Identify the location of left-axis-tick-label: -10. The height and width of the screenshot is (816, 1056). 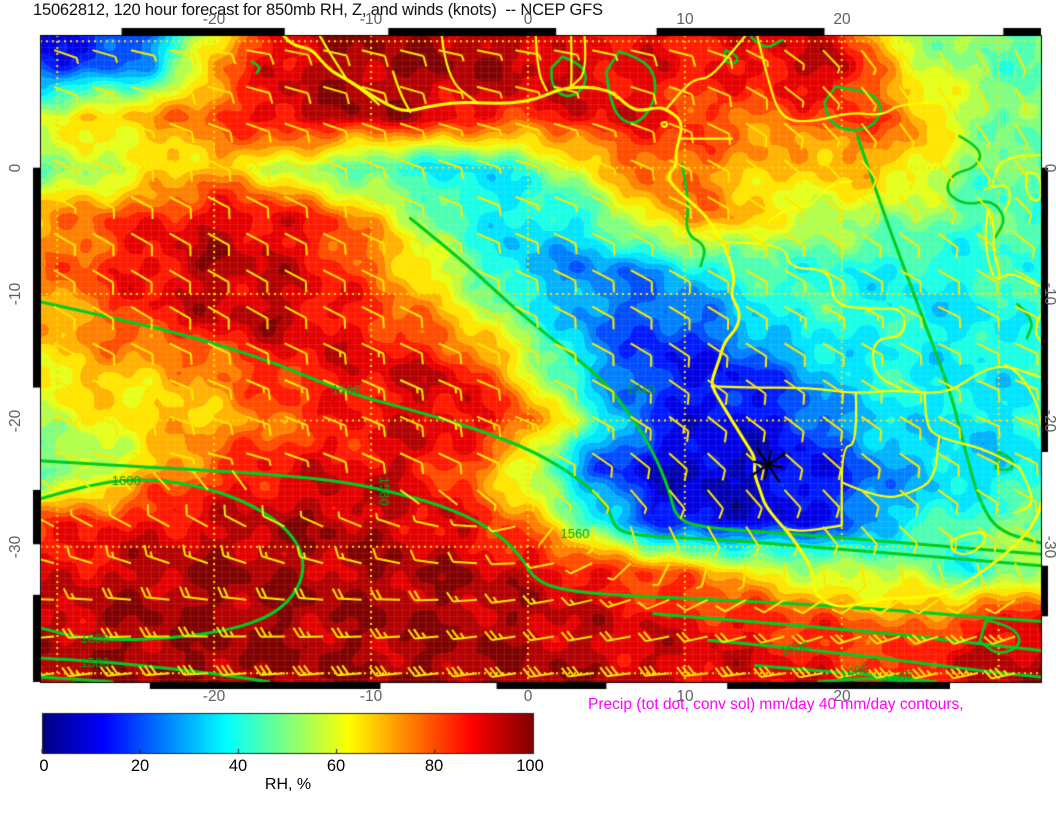
(15, 294).